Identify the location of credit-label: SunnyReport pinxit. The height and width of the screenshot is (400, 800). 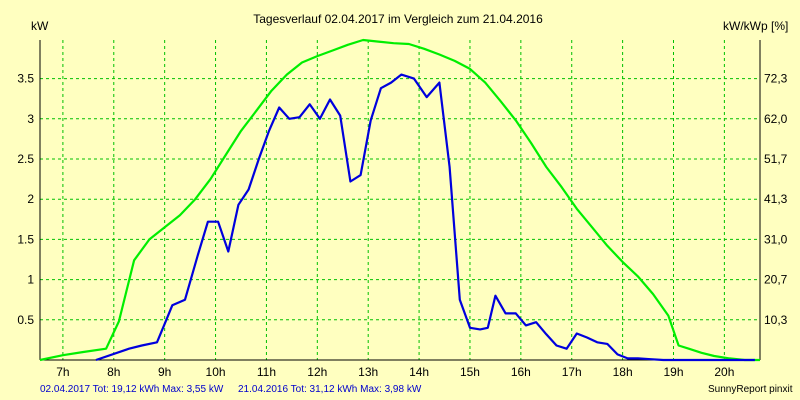
(750, 389).